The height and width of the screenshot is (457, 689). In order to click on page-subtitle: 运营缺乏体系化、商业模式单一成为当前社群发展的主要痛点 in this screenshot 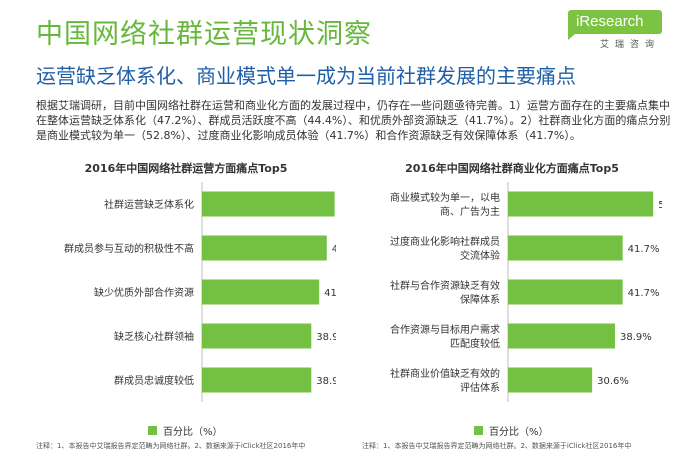, I will do `click(306, 76)`.